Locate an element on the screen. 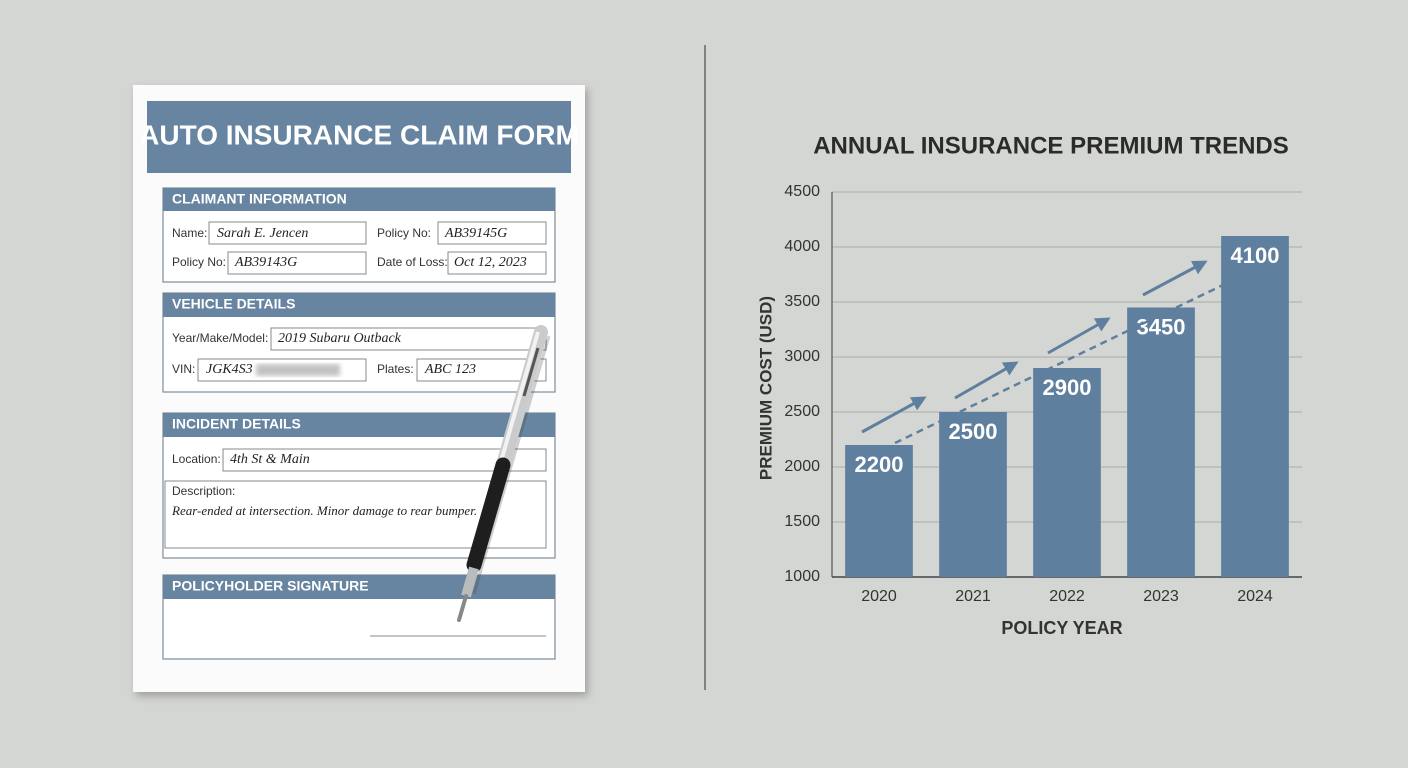  field-label: VIN: is located at coordinates (183, 369).